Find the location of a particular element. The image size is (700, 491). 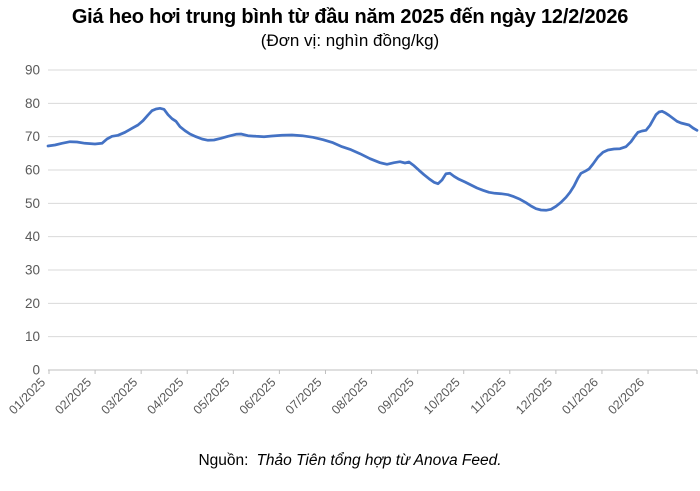

y-axis-label: 30 is located at coordinates (32, 270).